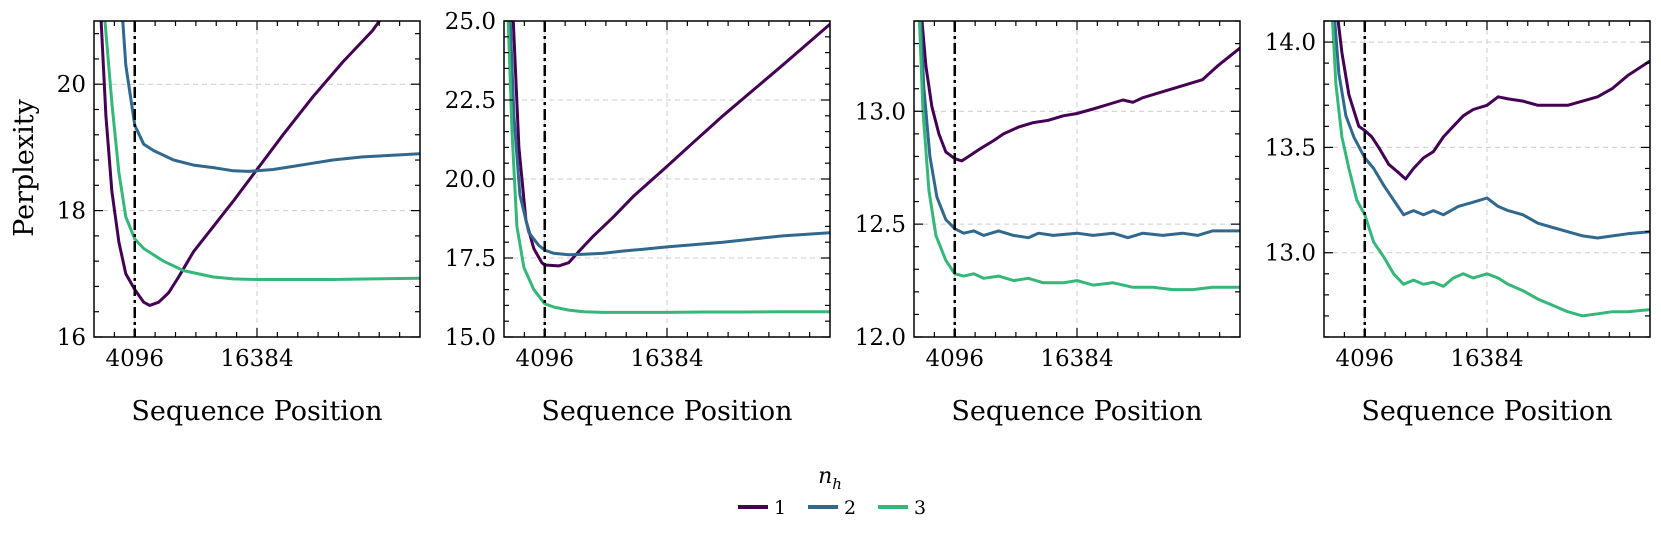  Describe the element at coordinates (837, 484) in the screenshot. I see `legend-title-subscript: h` at that location.